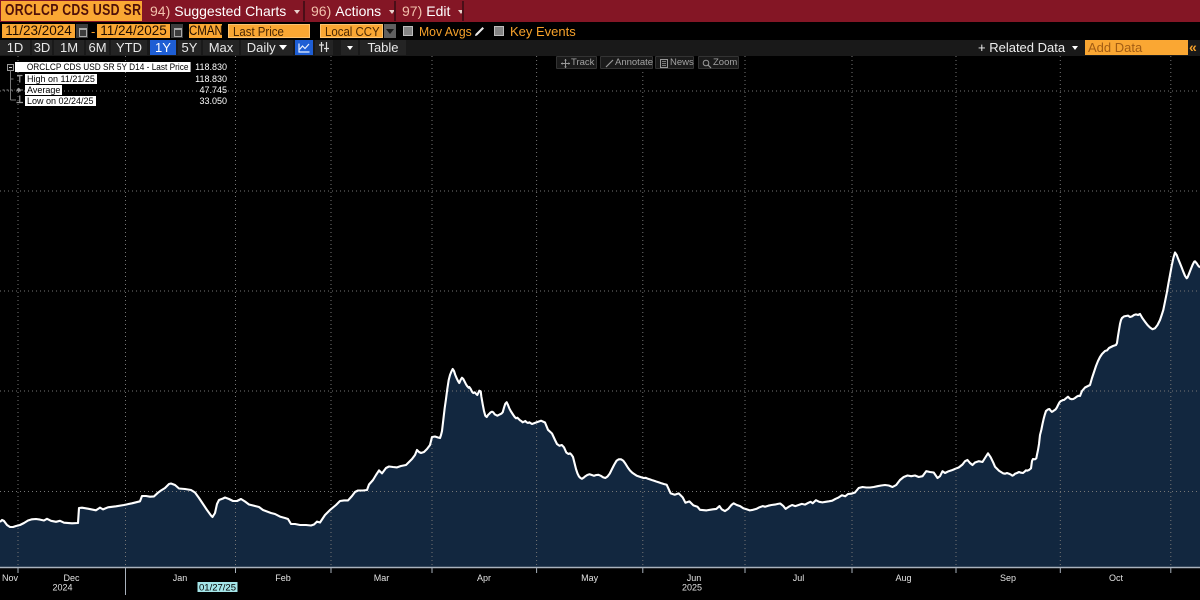  I want to click on svg-text: Apr, so click(484, 578).